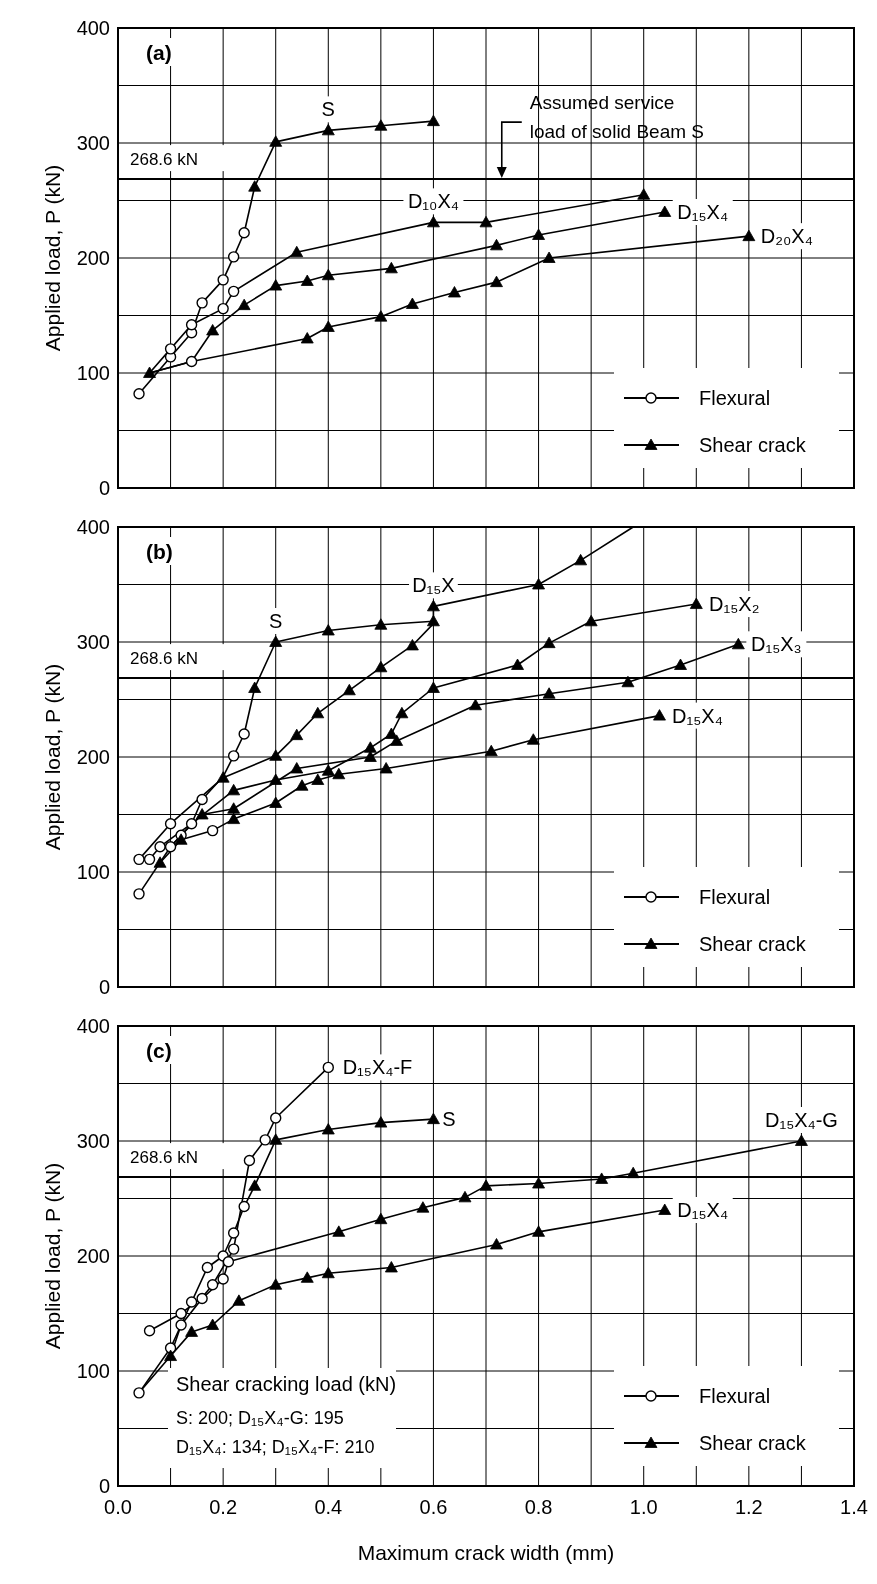  Describe the element at coordinates (223, 1507) in the screenshot. I see `x-tick-label: 0.2` at that location.